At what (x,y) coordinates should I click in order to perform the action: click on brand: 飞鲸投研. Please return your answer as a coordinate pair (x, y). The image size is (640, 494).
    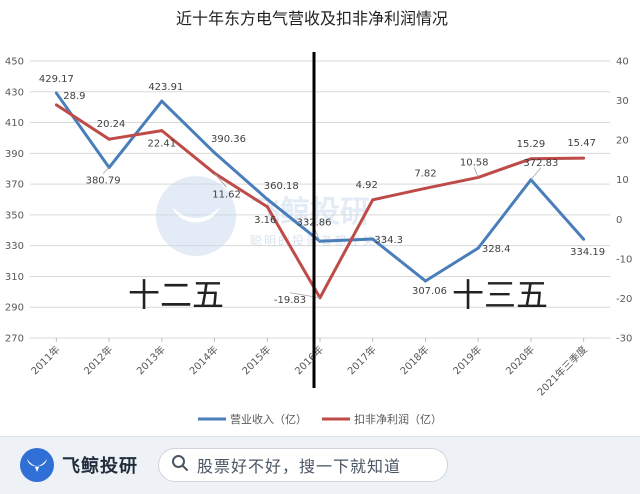
    Looking at the image, I should click on (79, 465).